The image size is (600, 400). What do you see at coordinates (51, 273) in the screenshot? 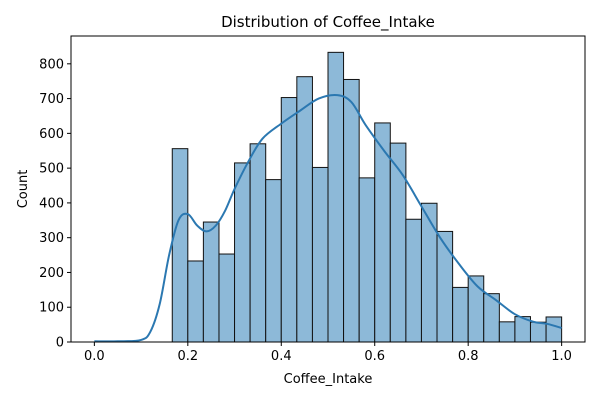
I see `y-tick-label: 200` at bounding box center [51, 273].